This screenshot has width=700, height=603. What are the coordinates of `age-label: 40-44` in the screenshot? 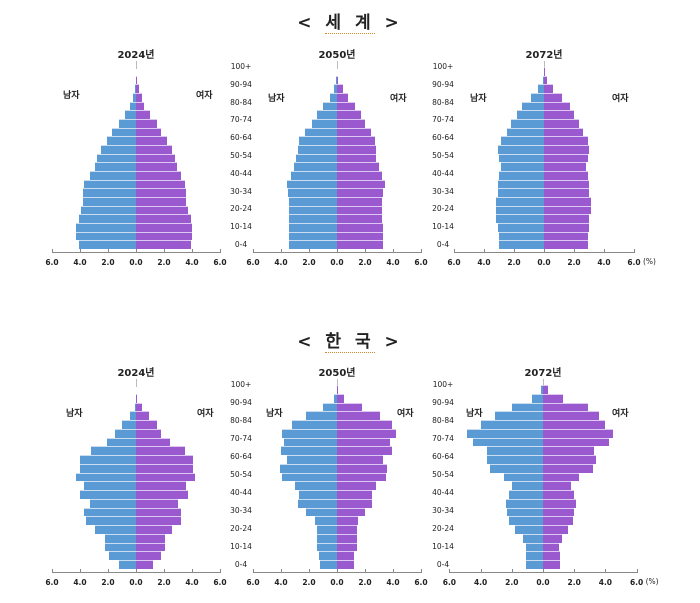 It's located at (241, 173).